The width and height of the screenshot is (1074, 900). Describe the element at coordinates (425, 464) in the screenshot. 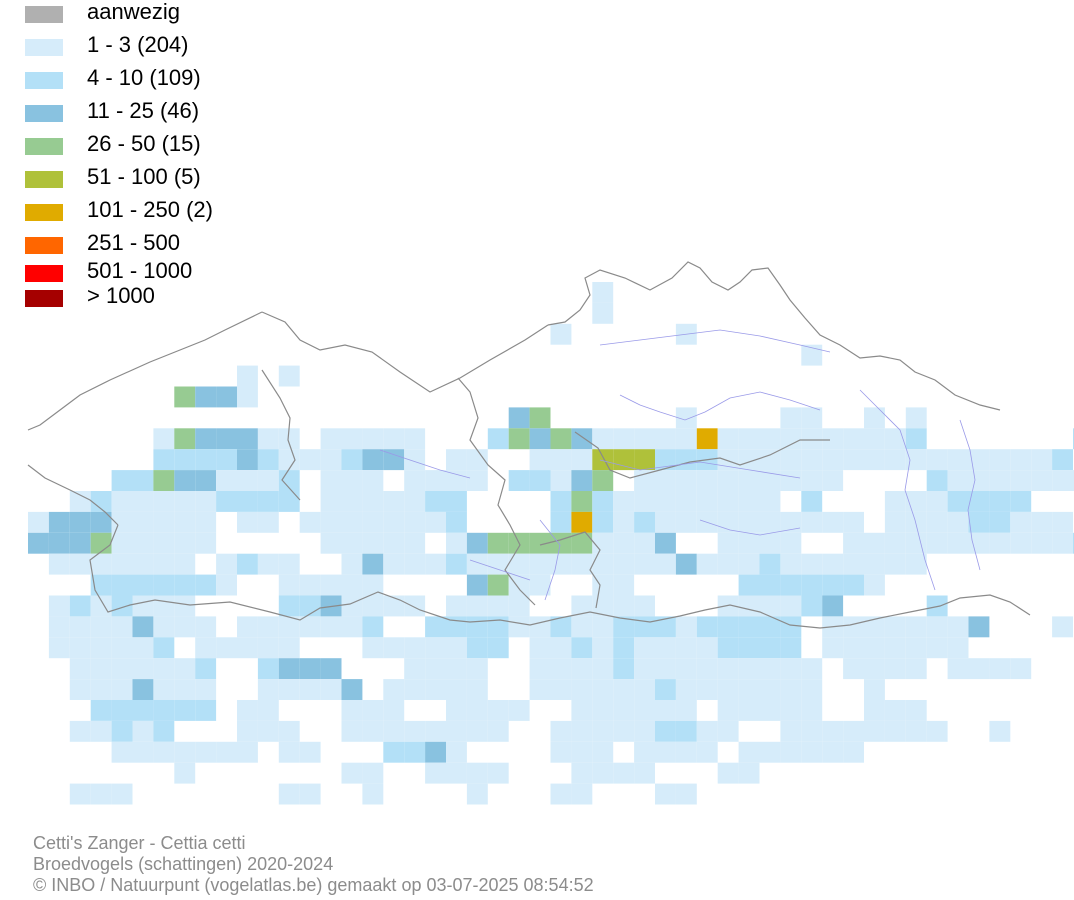

I see `river-line` at that location.